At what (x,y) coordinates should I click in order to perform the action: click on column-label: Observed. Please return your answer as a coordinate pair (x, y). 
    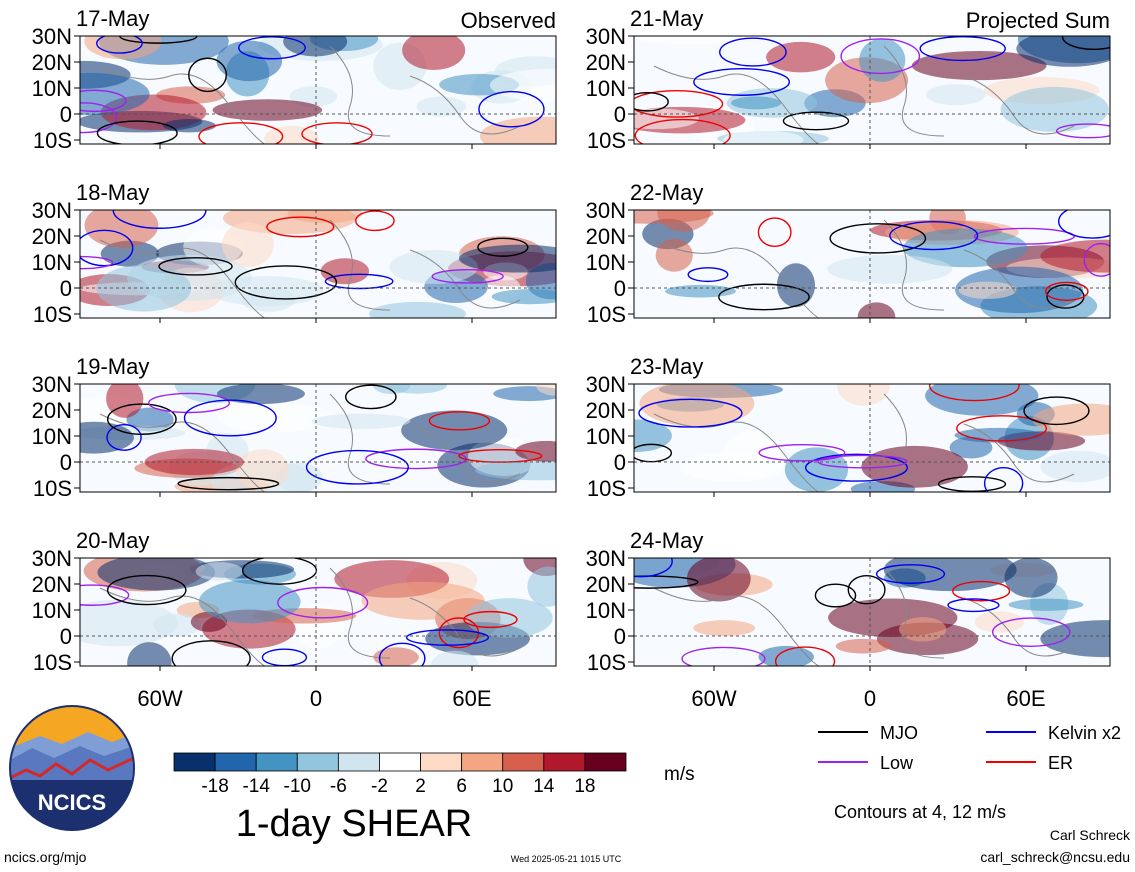
    Looking at the image, I should click on (508, 20).